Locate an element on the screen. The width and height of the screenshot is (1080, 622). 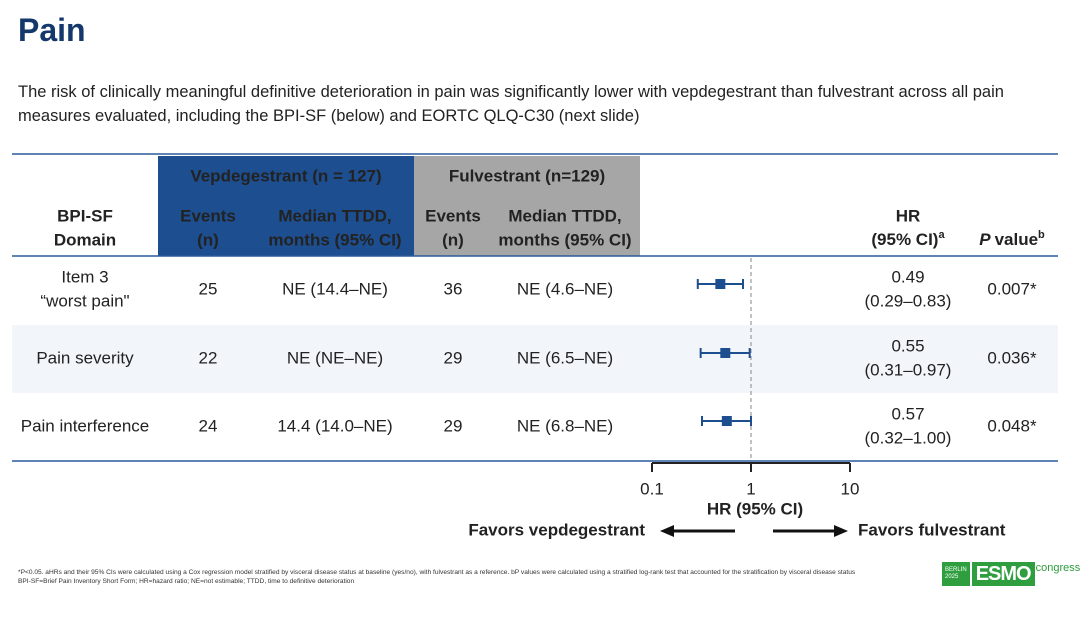
header-italic: P is located at coordinates (985, 239).